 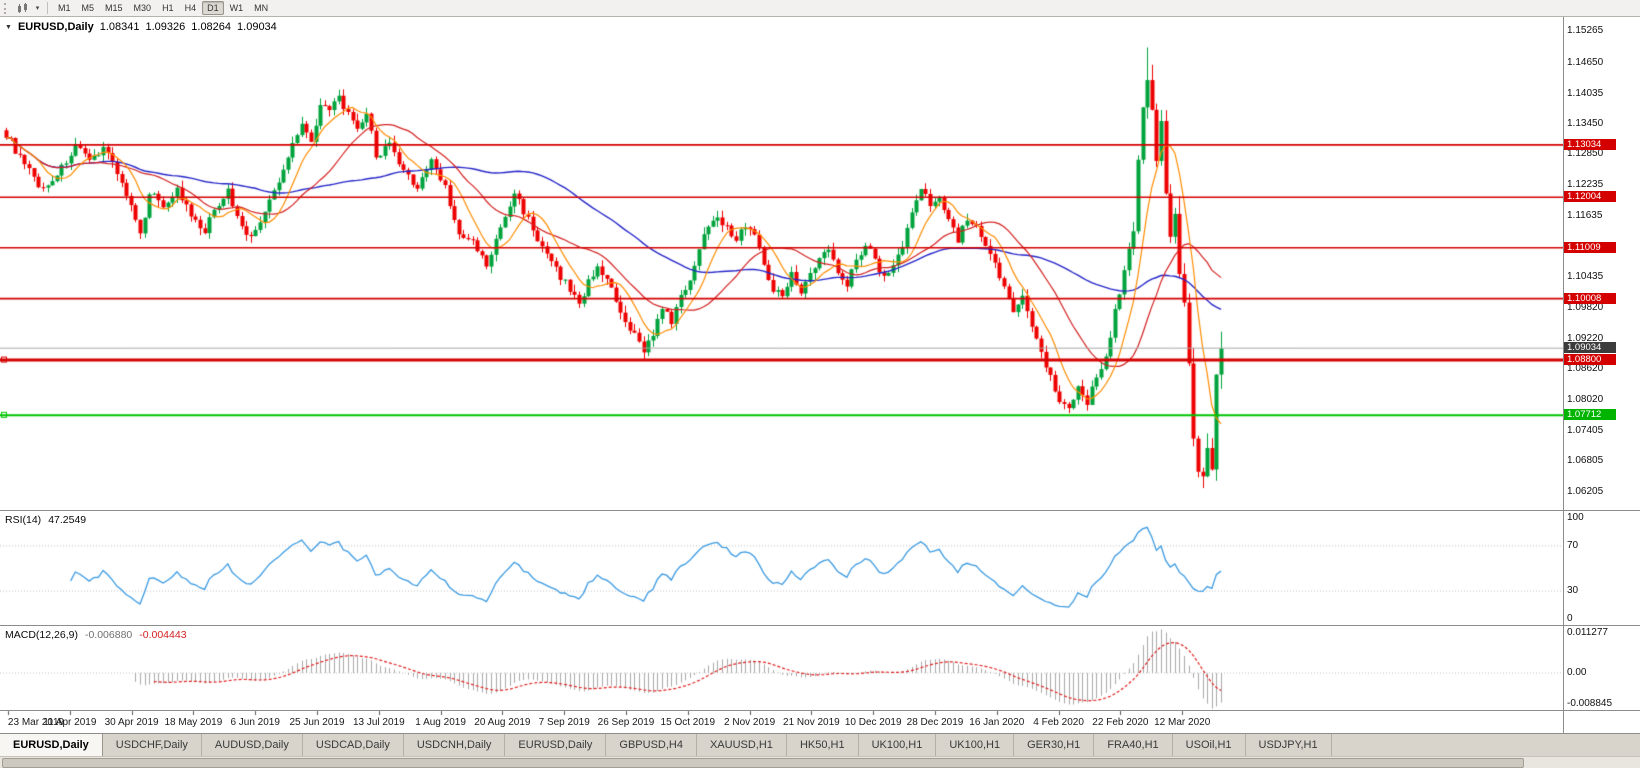 What do you see at coordinates (1585, 215) in the screenshot?
I see `price-tick-label: 1.11635` at bounding box center [1585, 215].